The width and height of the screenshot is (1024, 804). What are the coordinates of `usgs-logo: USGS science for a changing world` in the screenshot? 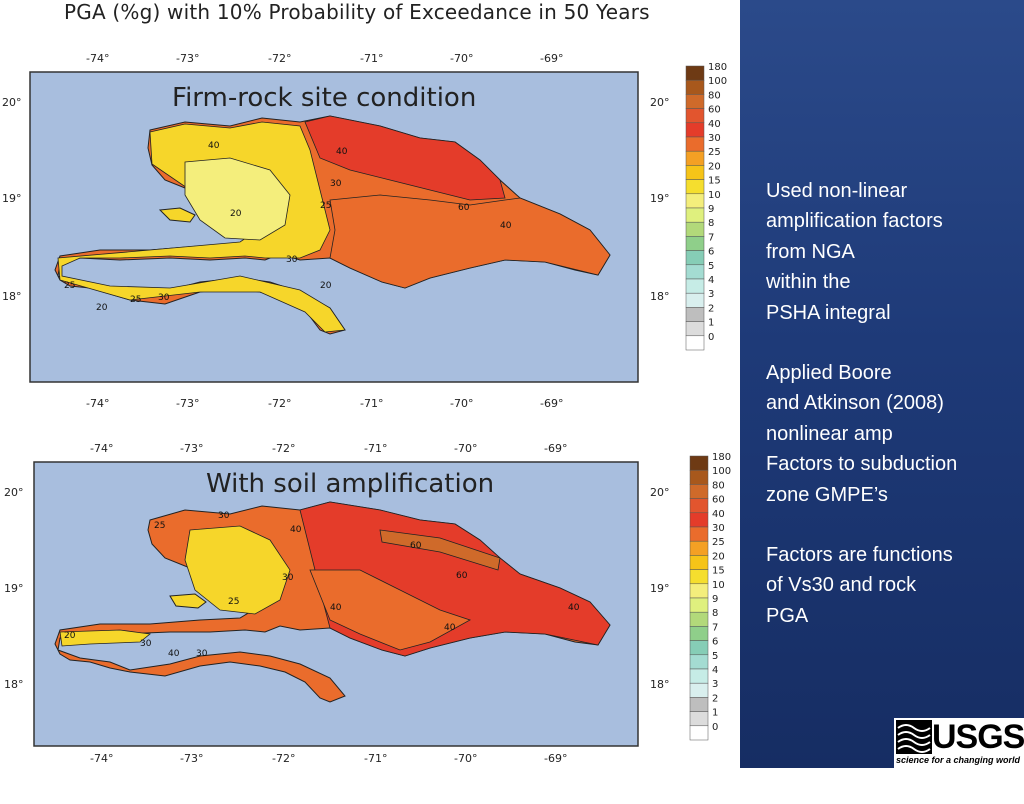 It's located at (959, 743).